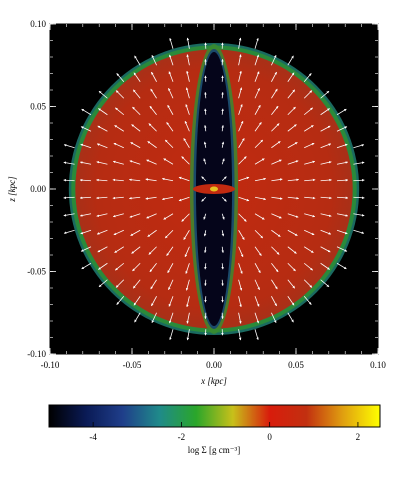  Describe the element at coordinates (224, 432) in the screenshot. I see `colorbar-ticks: -4 -2 0 2` at that location.